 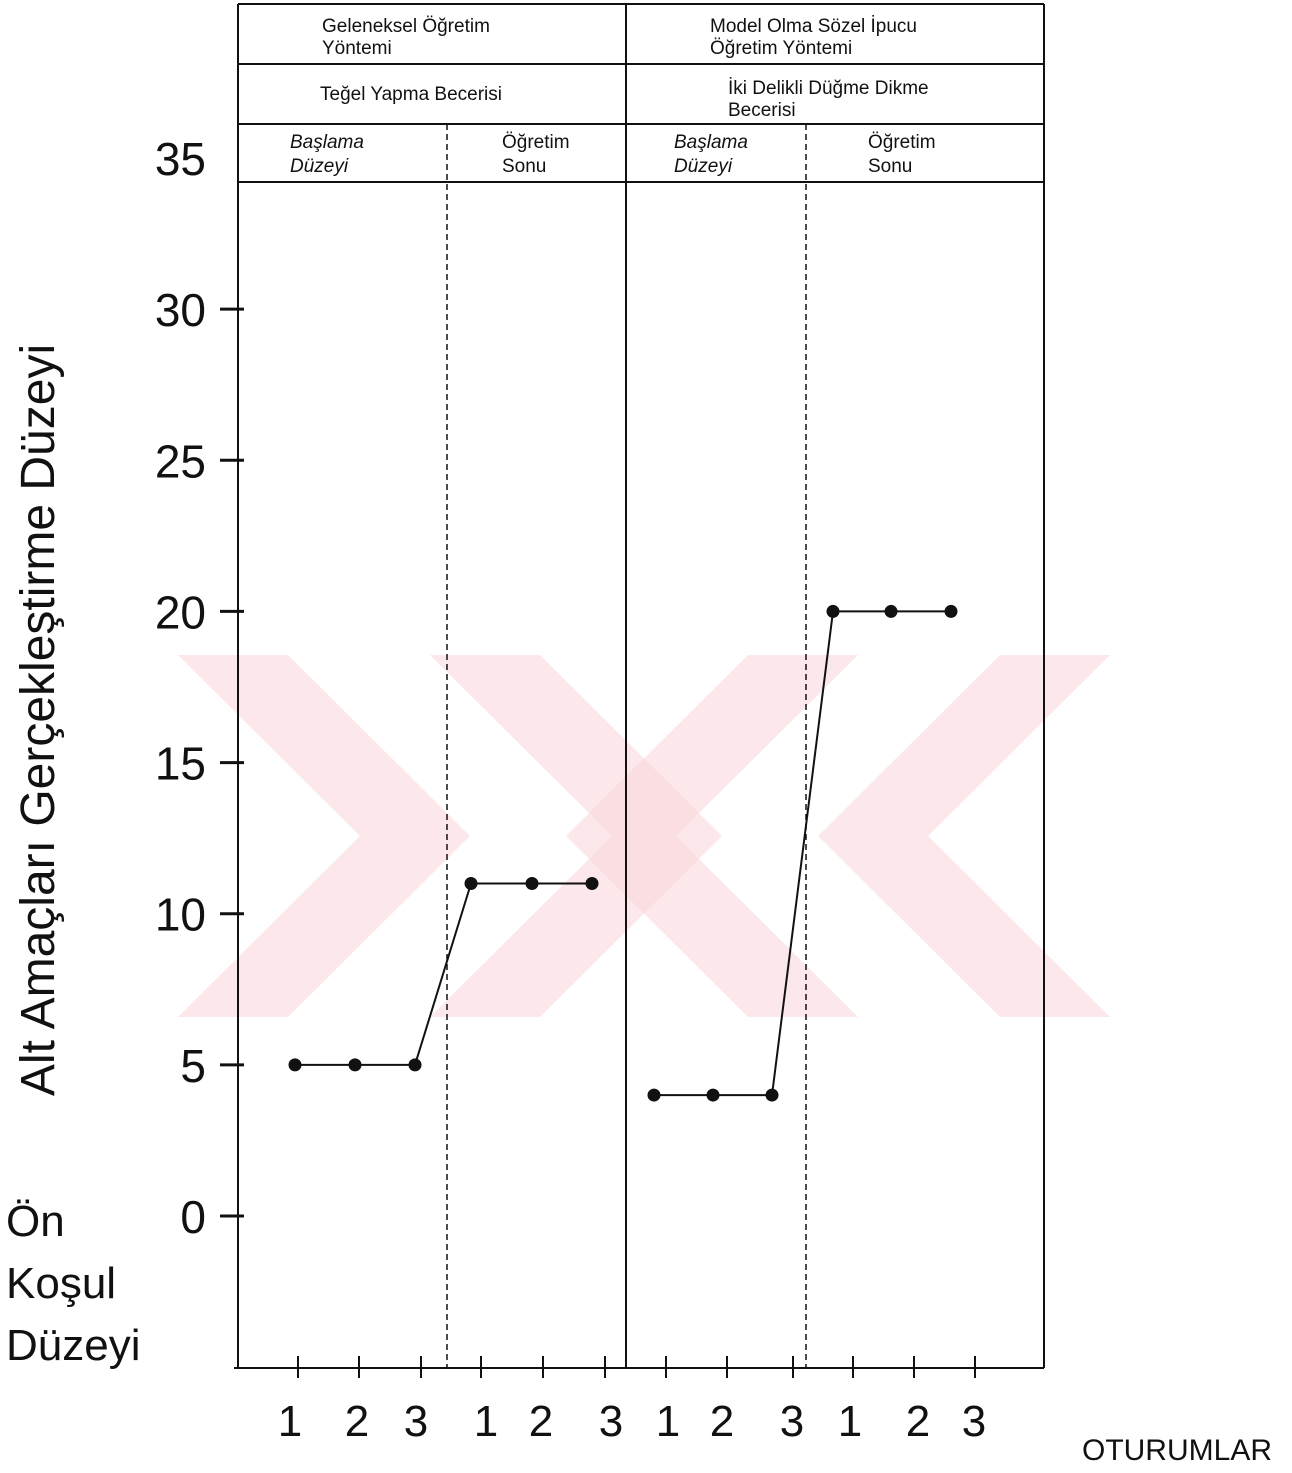 I want to click on y-tick-label: 15, so click(x=180, y=764).